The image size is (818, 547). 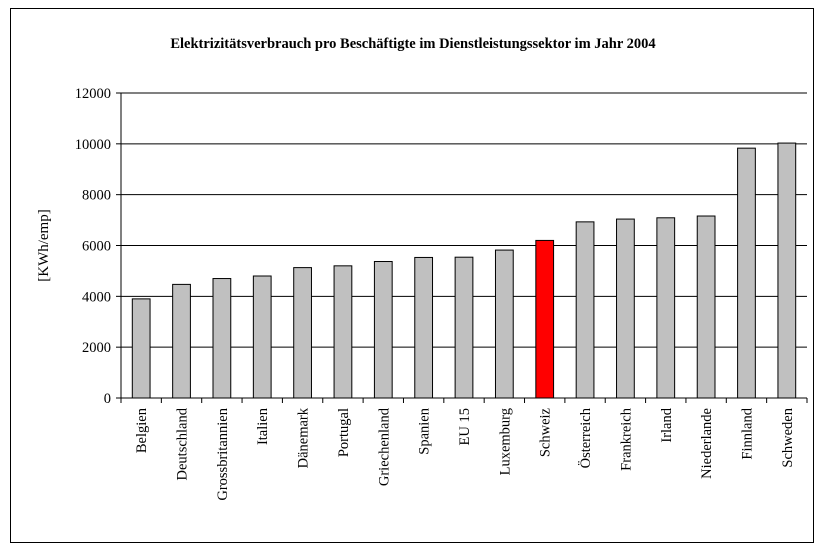 What do you see at coordinates (343, 332) in the screenshot?
I see `bar-portugal` at bounding box center [343, 332].